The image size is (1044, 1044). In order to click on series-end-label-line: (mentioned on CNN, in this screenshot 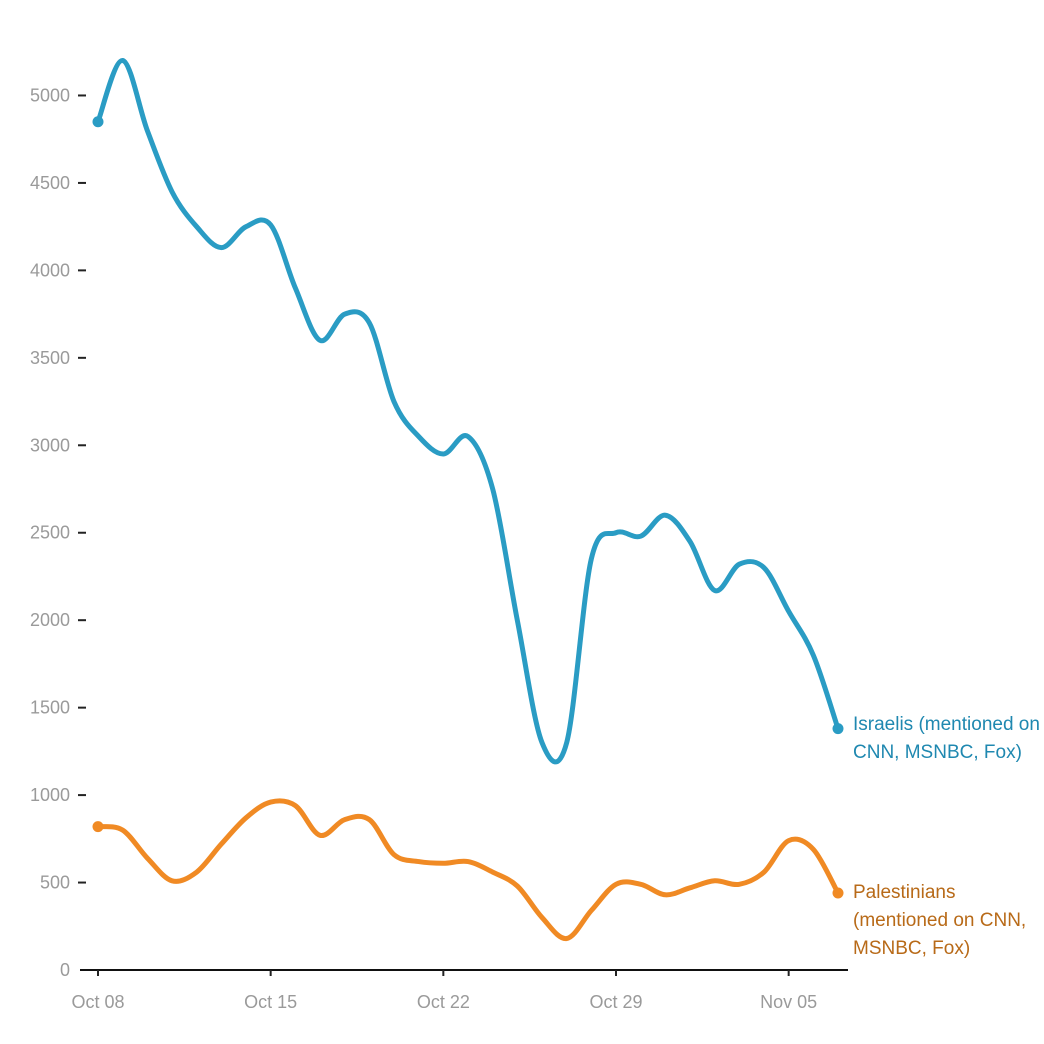, I will do `click(939, 920)`.